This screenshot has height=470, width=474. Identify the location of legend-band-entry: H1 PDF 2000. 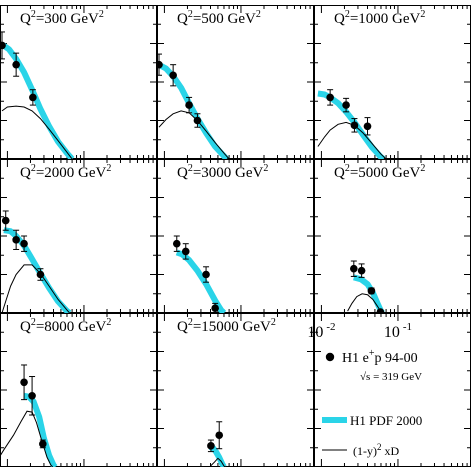
(372, 420).